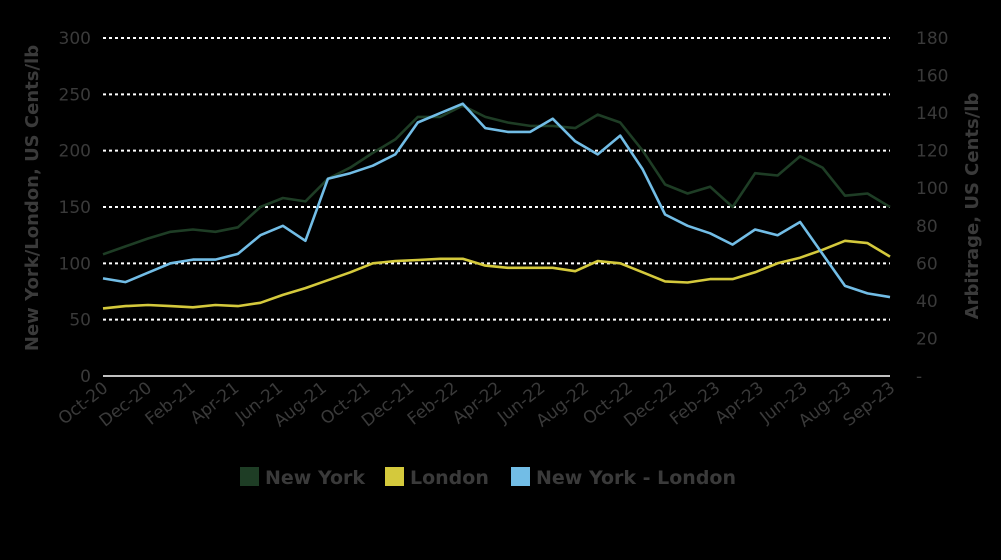 Image resolution: width=1001 pixels, height=560 pixels. What do you see at coordinates (927, 227) in the screenshot?
I see `right-y-tick-label: 80` at bounding box center [927, 227].